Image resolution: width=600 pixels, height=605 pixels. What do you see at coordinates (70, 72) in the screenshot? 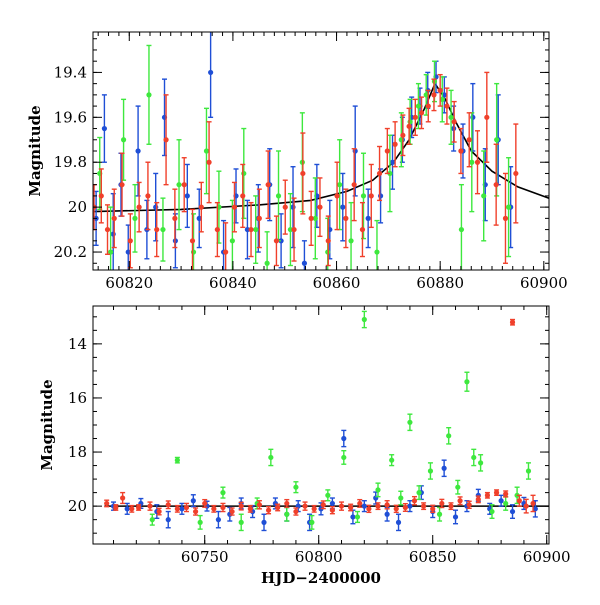
I see `zoomed-y-tick-label: 19.4` at bounding box center [70, 72].